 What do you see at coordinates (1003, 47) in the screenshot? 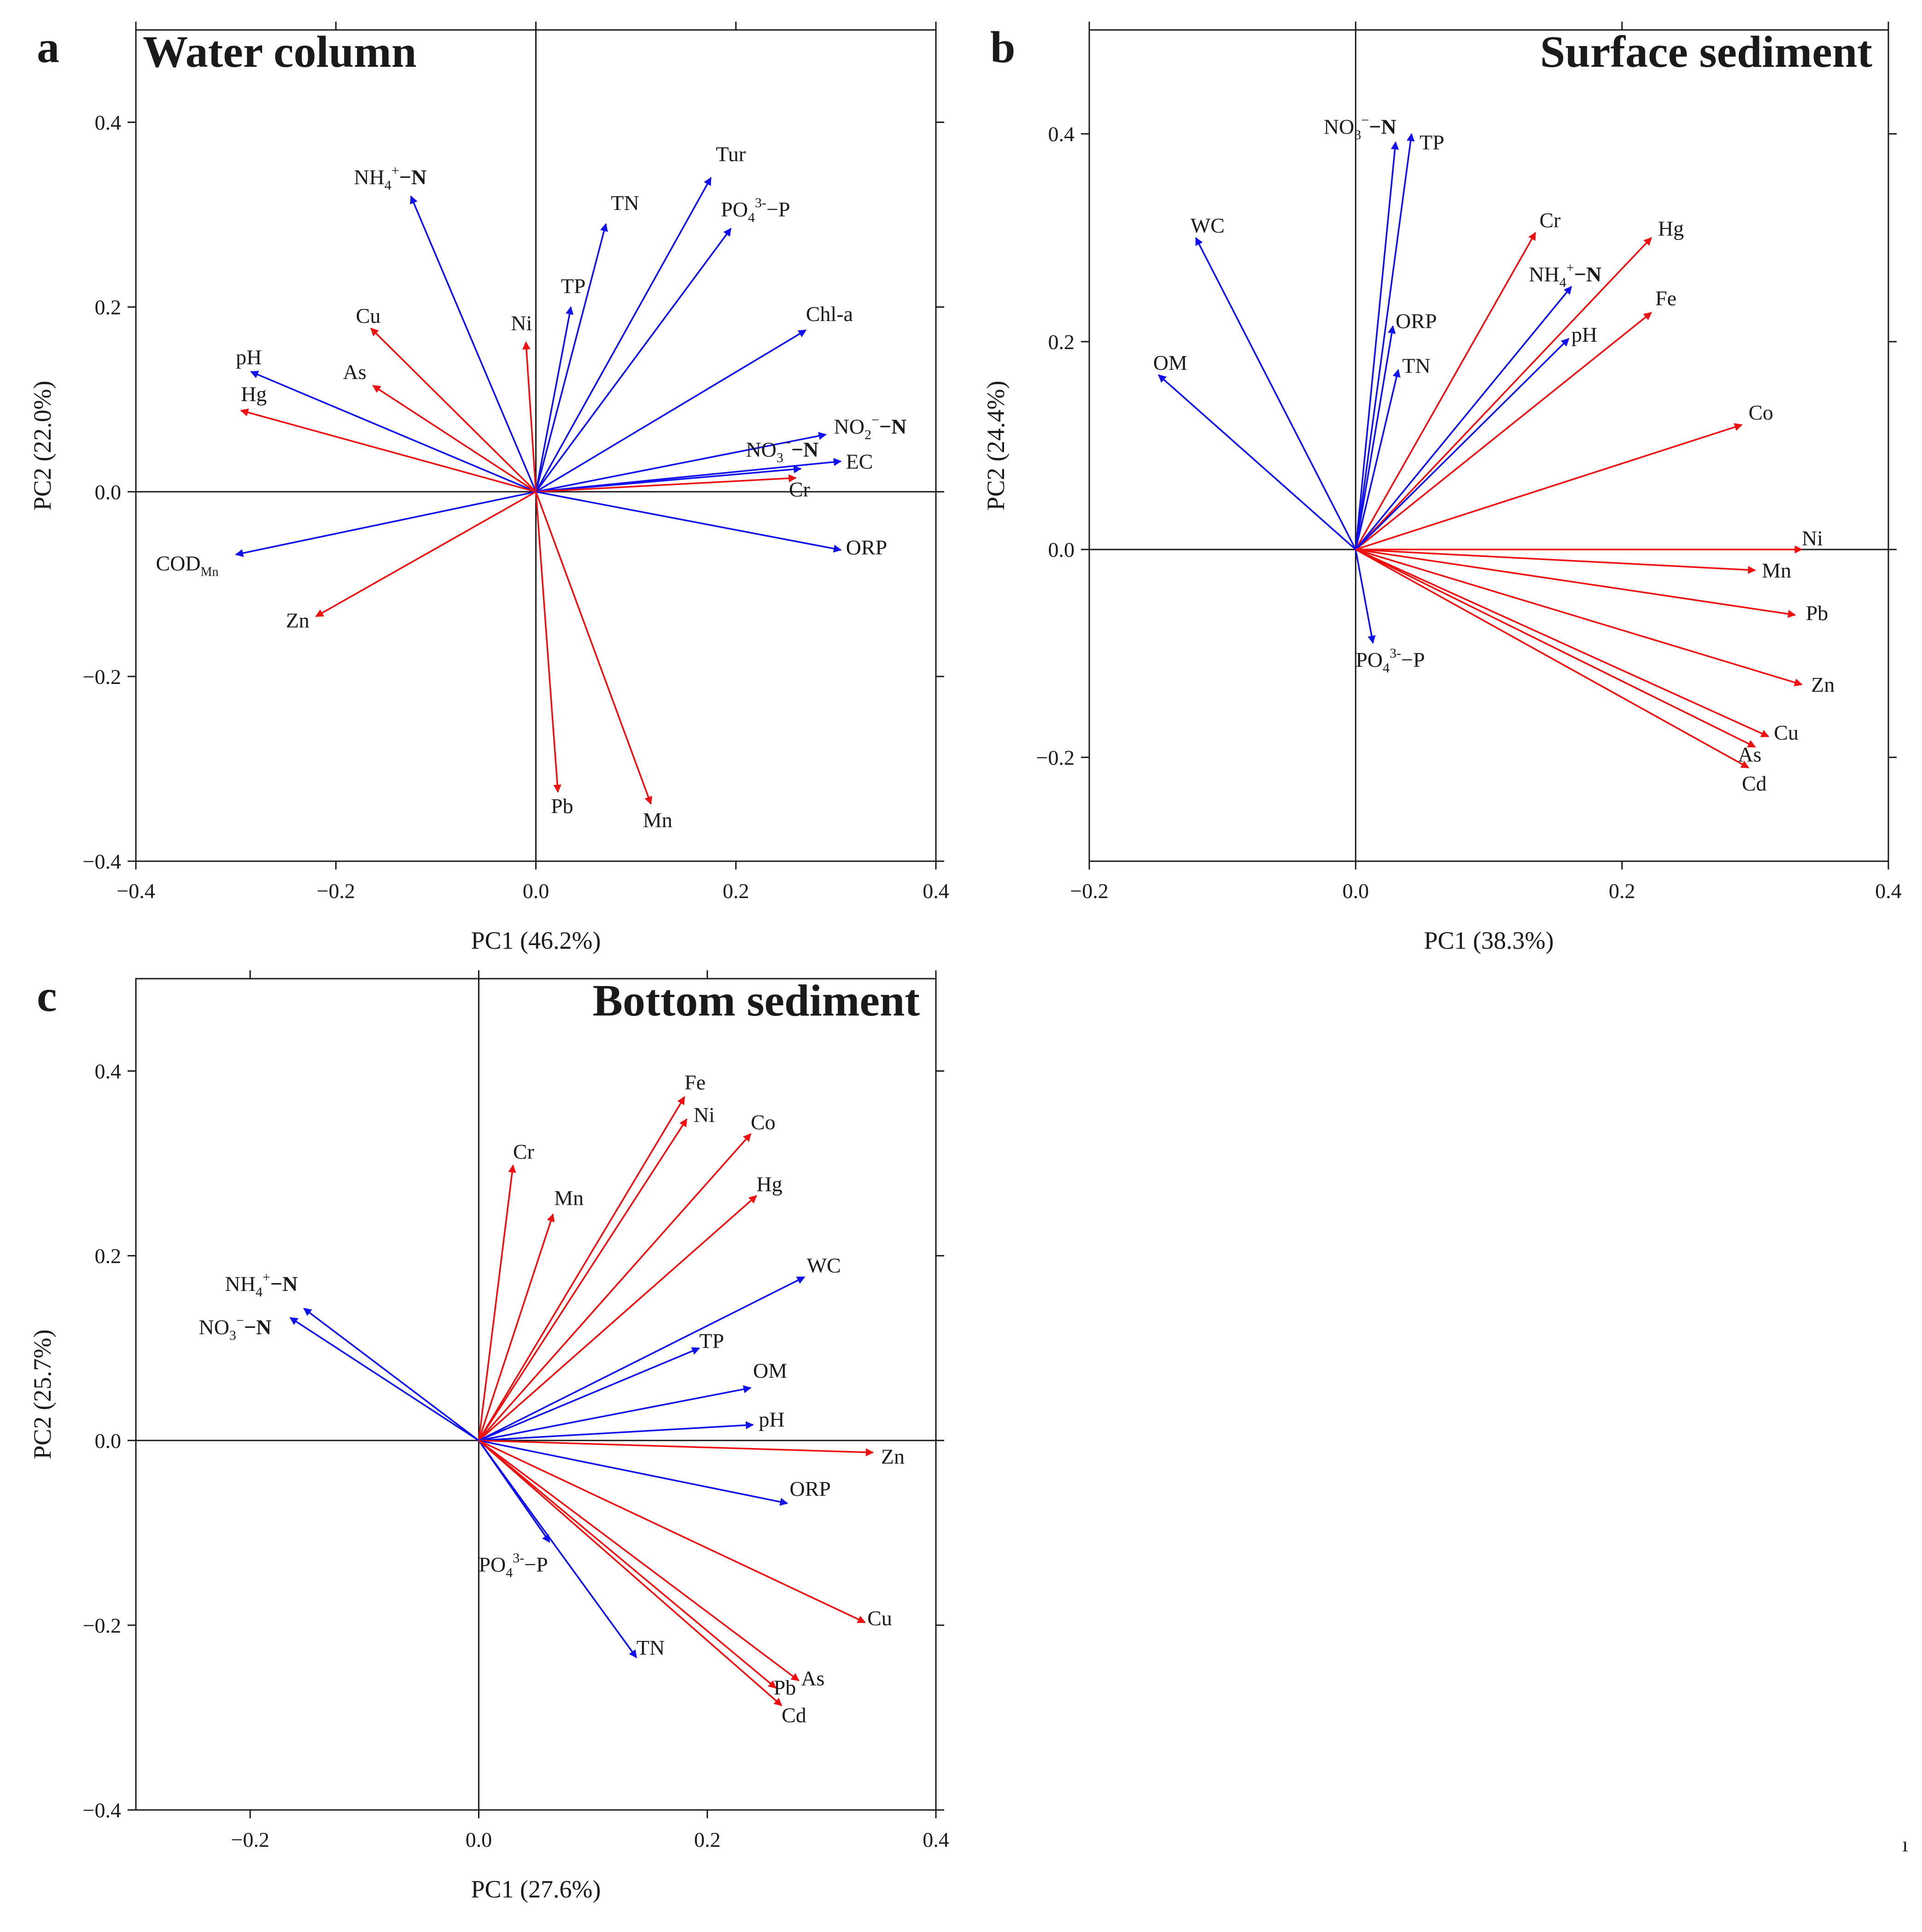
I see `panel-letter: b` at bounding box center [1003, 47].